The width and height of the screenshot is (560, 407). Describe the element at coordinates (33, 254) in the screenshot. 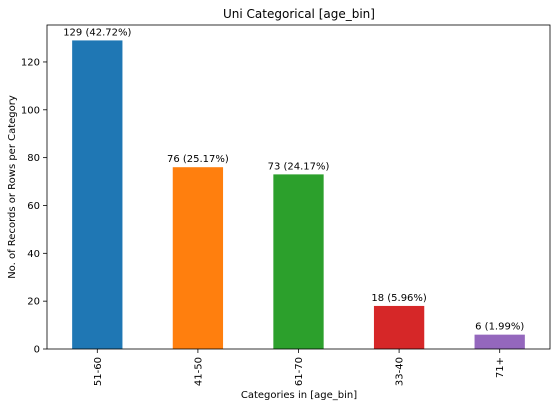

I see `y-tick-label: 40` at that location.